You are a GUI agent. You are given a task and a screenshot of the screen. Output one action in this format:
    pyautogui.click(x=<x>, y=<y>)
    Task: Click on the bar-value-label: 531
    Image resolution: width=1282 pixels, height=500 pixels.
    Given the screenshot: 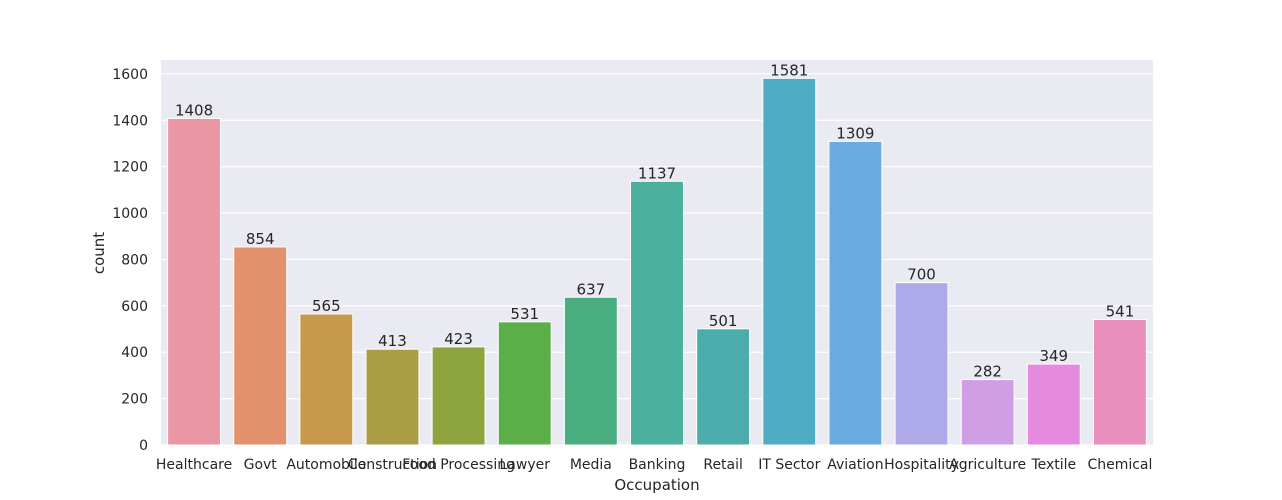 What is the action you would take?
    pyautogui.click(x=524, y=314)
    